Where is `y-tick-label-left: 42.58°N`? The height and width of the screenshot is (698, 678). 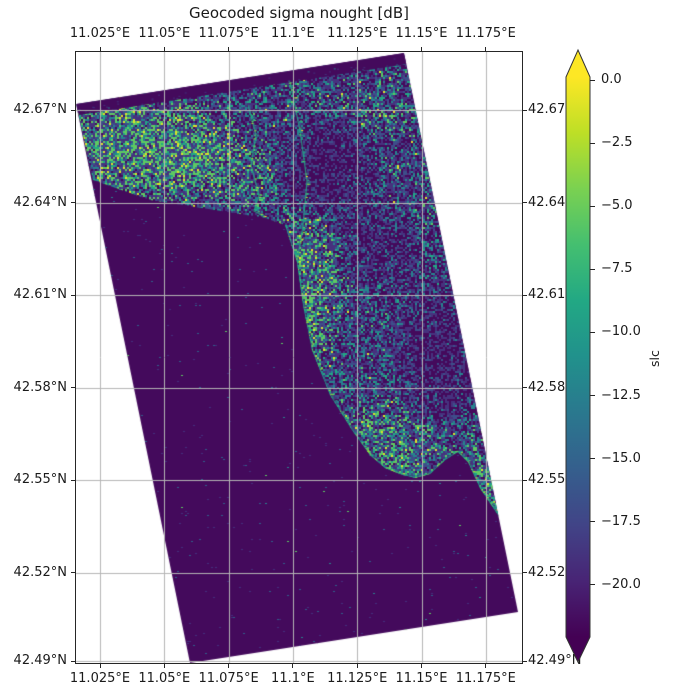
y-tick-label-left: 42.58°N is located at coordinates (40, 387).